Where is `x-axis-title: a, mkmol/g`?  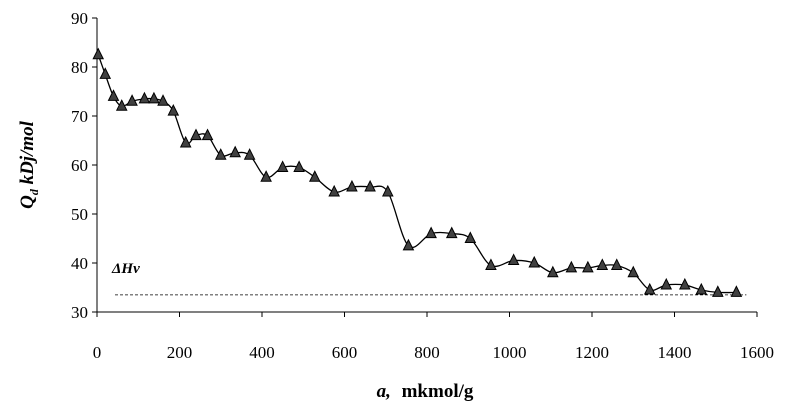
x-axis-title: a, mkmol/g is located at coordinates (425, 391).